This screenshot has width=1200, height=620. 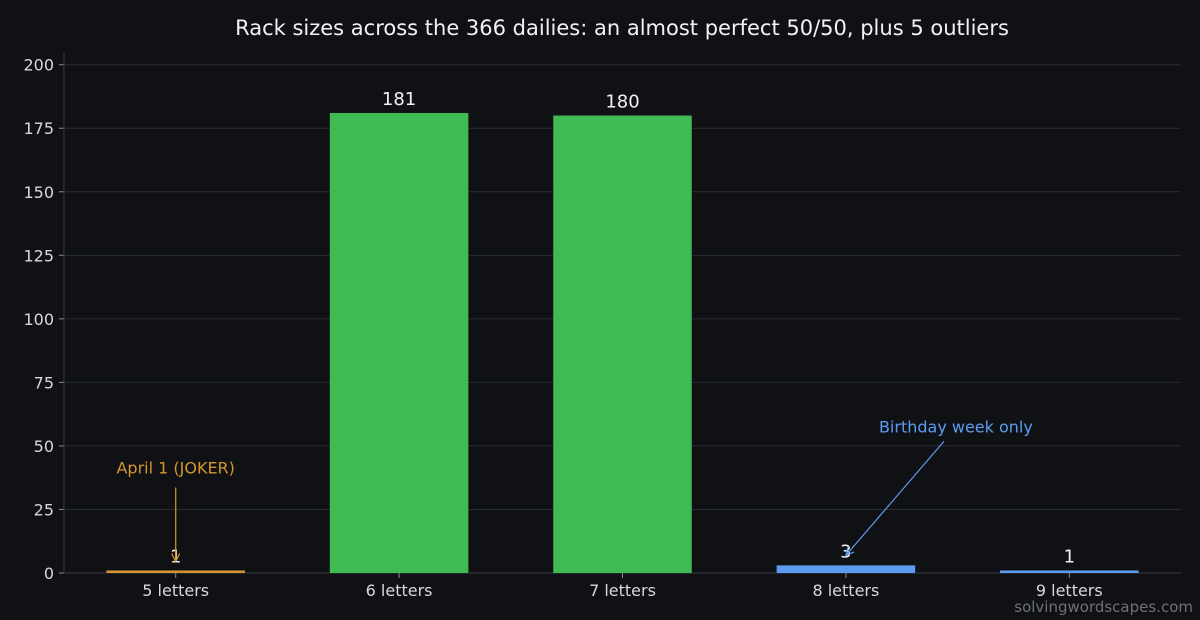 I want to click on y-tick-label: 75, so click(x=44, y=382).